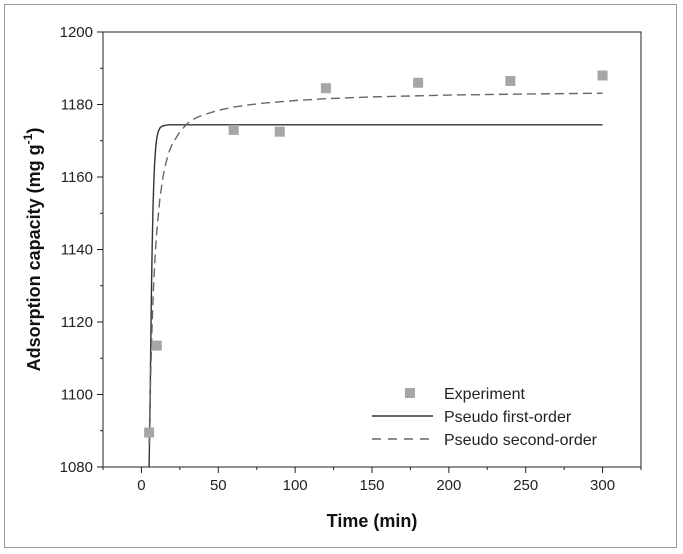  I want to click on y-tick-label: 1140, so click(77, 250).